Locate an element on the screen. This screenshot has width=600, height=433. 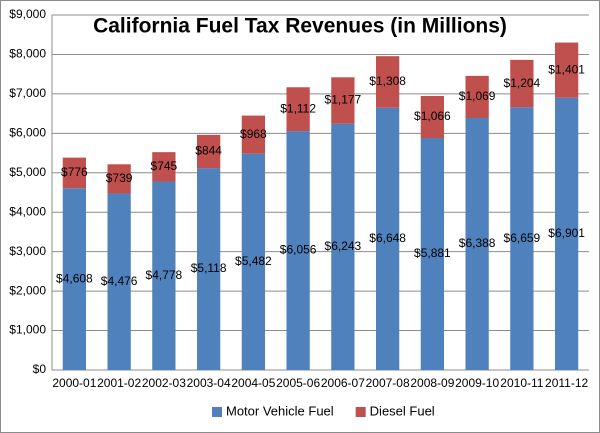
data-label: $5,881 is located at coordinates (432, 253).